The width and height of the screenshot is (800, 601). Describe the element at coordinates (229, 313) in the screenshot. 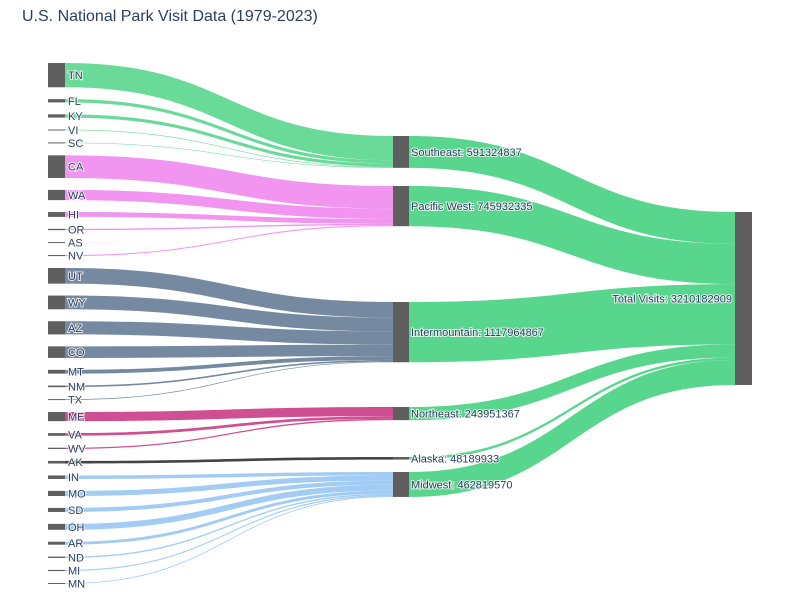

I see `link-wy-intermountain` at that location.